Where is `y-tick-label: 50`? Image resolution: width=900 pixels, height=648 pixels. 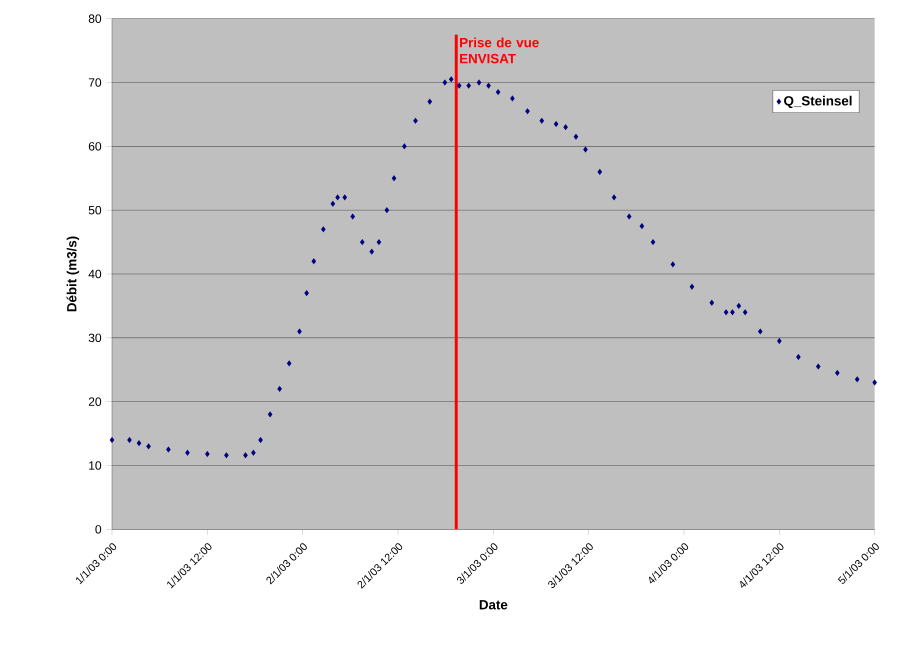
y-tick-label: 50 is located at coordinates (95, 210).